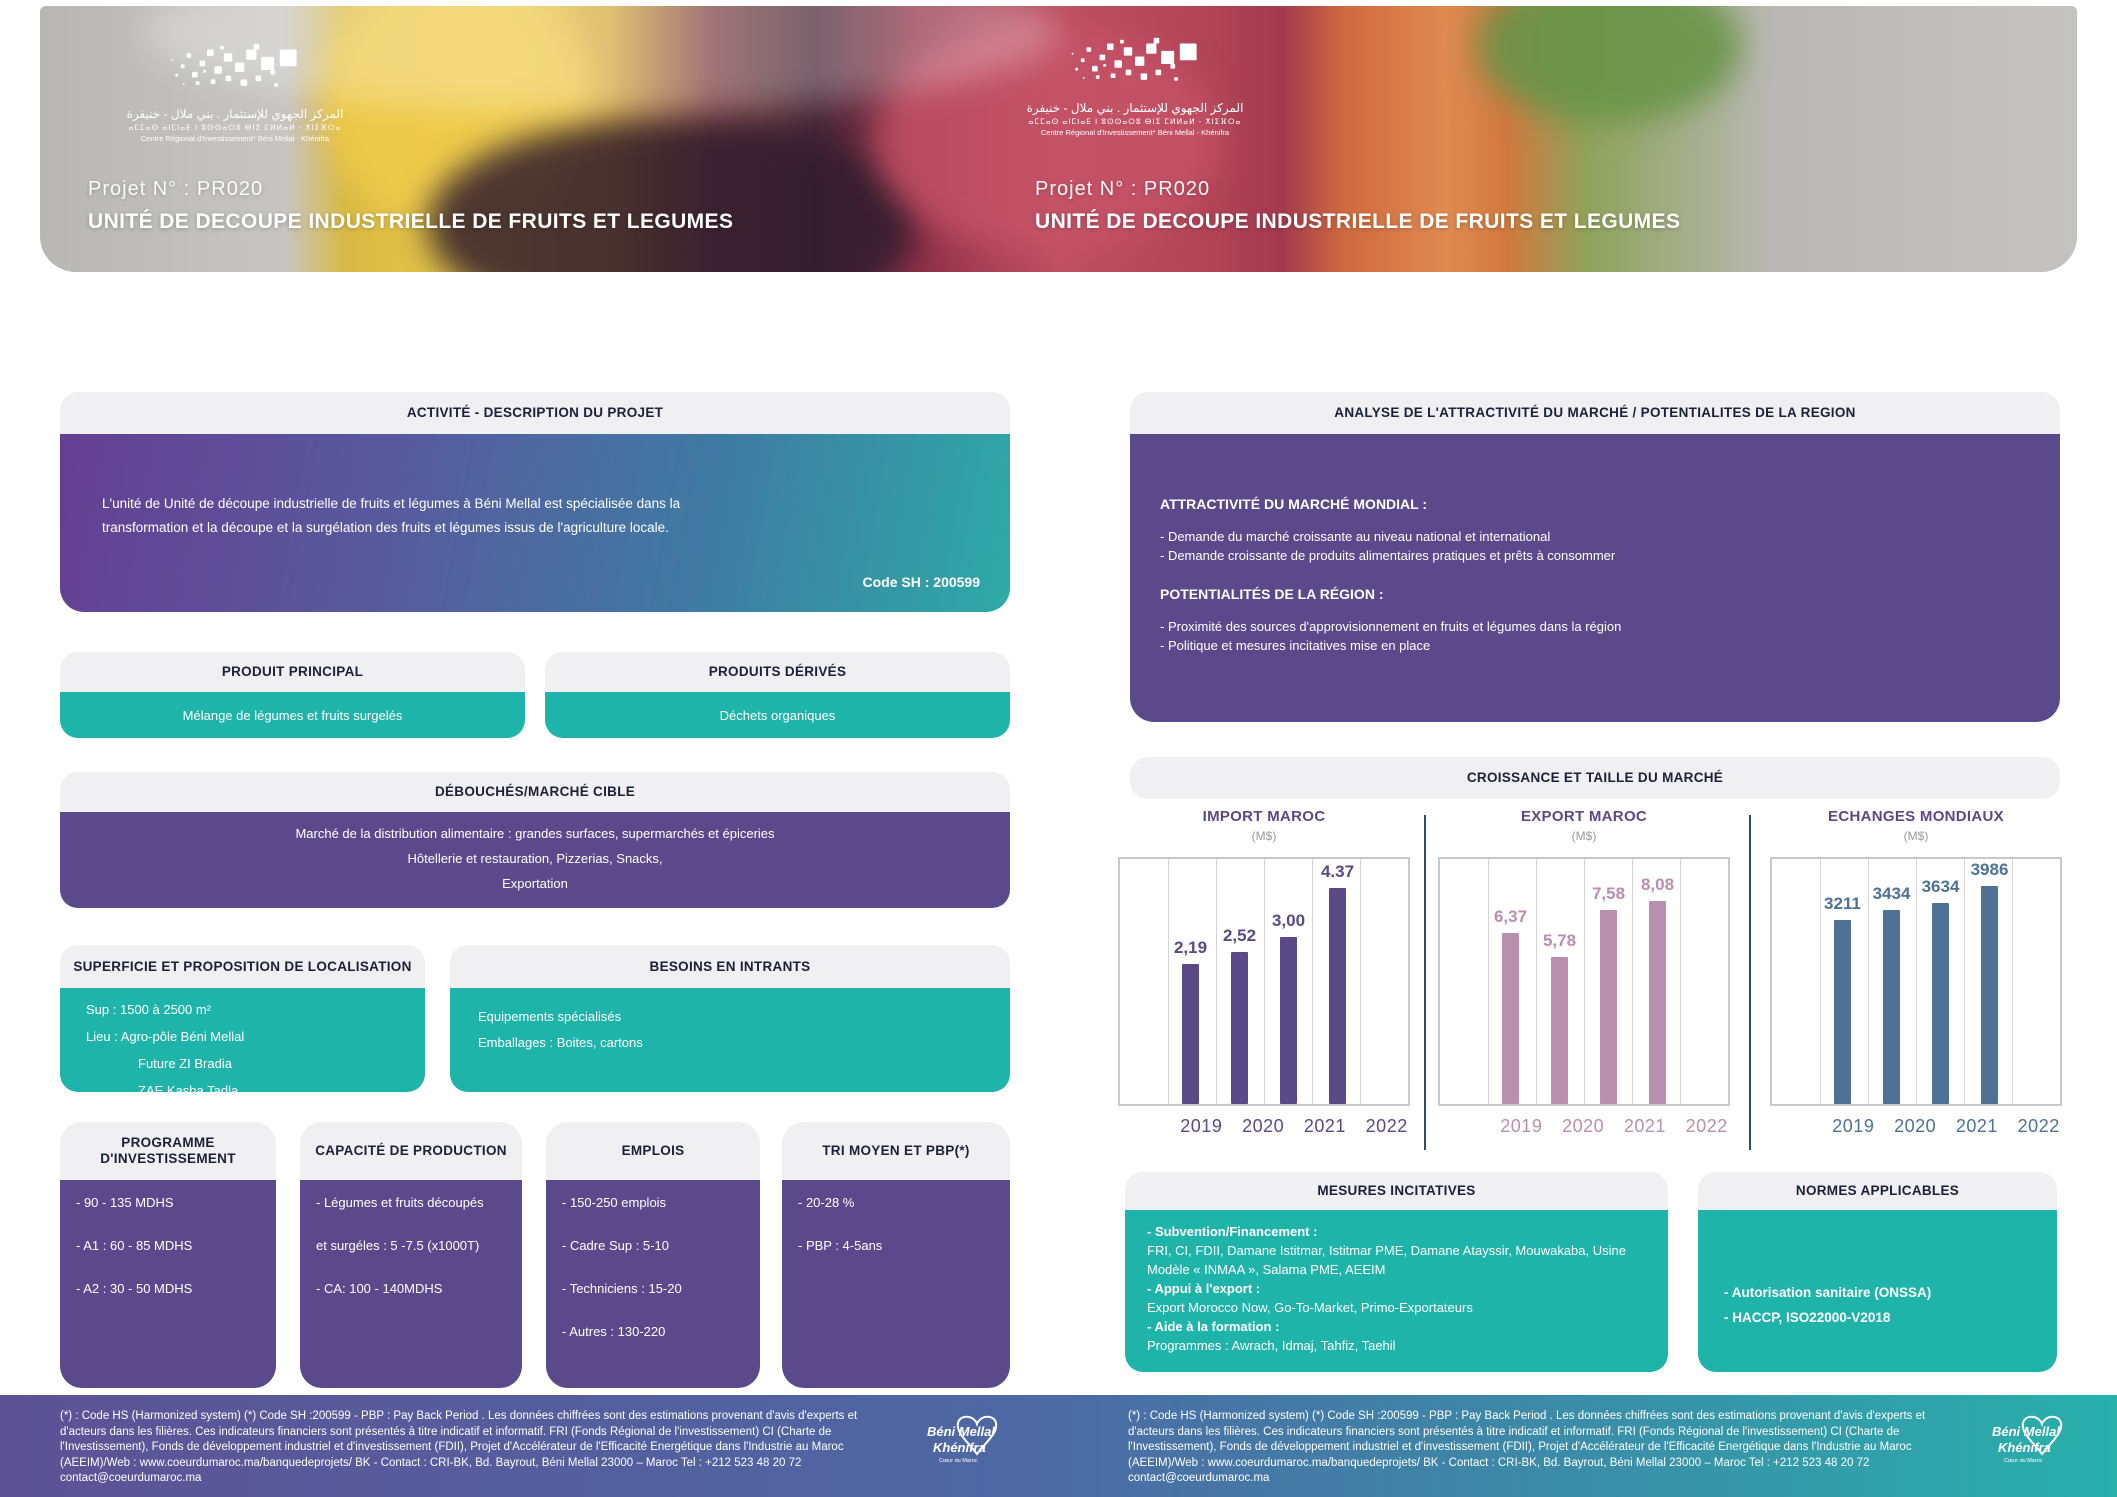 The height and width of the screenshot is (1497, 2117). Describe the element at coordinates (292, 672) in the screenshot. I see `section-title-produit-principal: PRODUIT PRINCIPAL` at that location.